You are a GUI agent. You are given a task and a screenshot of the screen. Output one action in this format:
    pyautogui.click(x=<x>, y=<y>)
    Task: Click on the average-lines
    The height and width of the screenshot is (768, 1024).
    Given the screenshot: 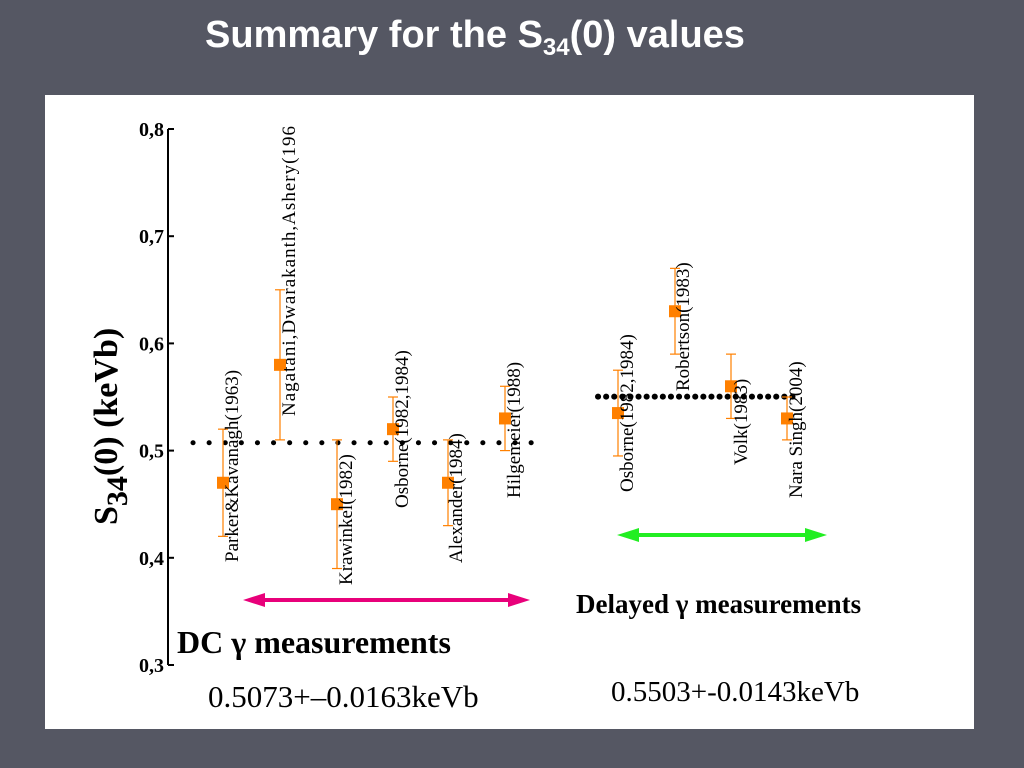 What is the action you would take?
    pyautogui.click(x=493, y=419)
    